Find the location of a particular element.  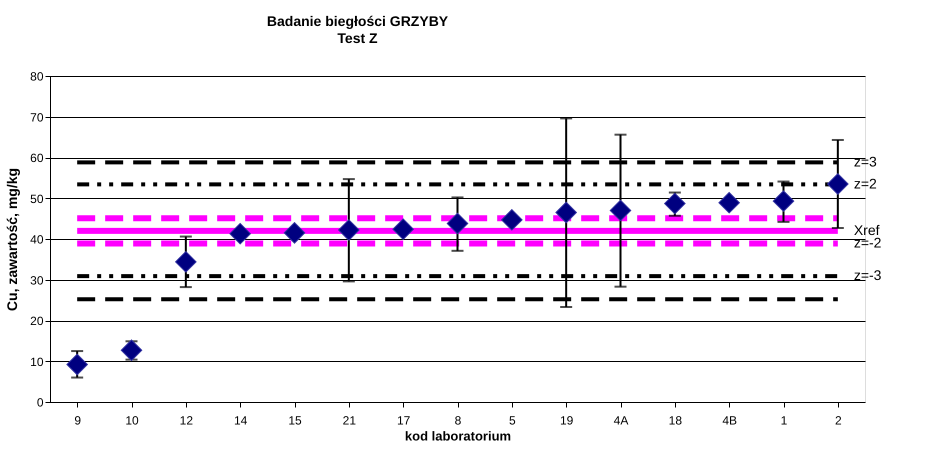

y-tick-label: 70 is located at coordinates (37, 117).